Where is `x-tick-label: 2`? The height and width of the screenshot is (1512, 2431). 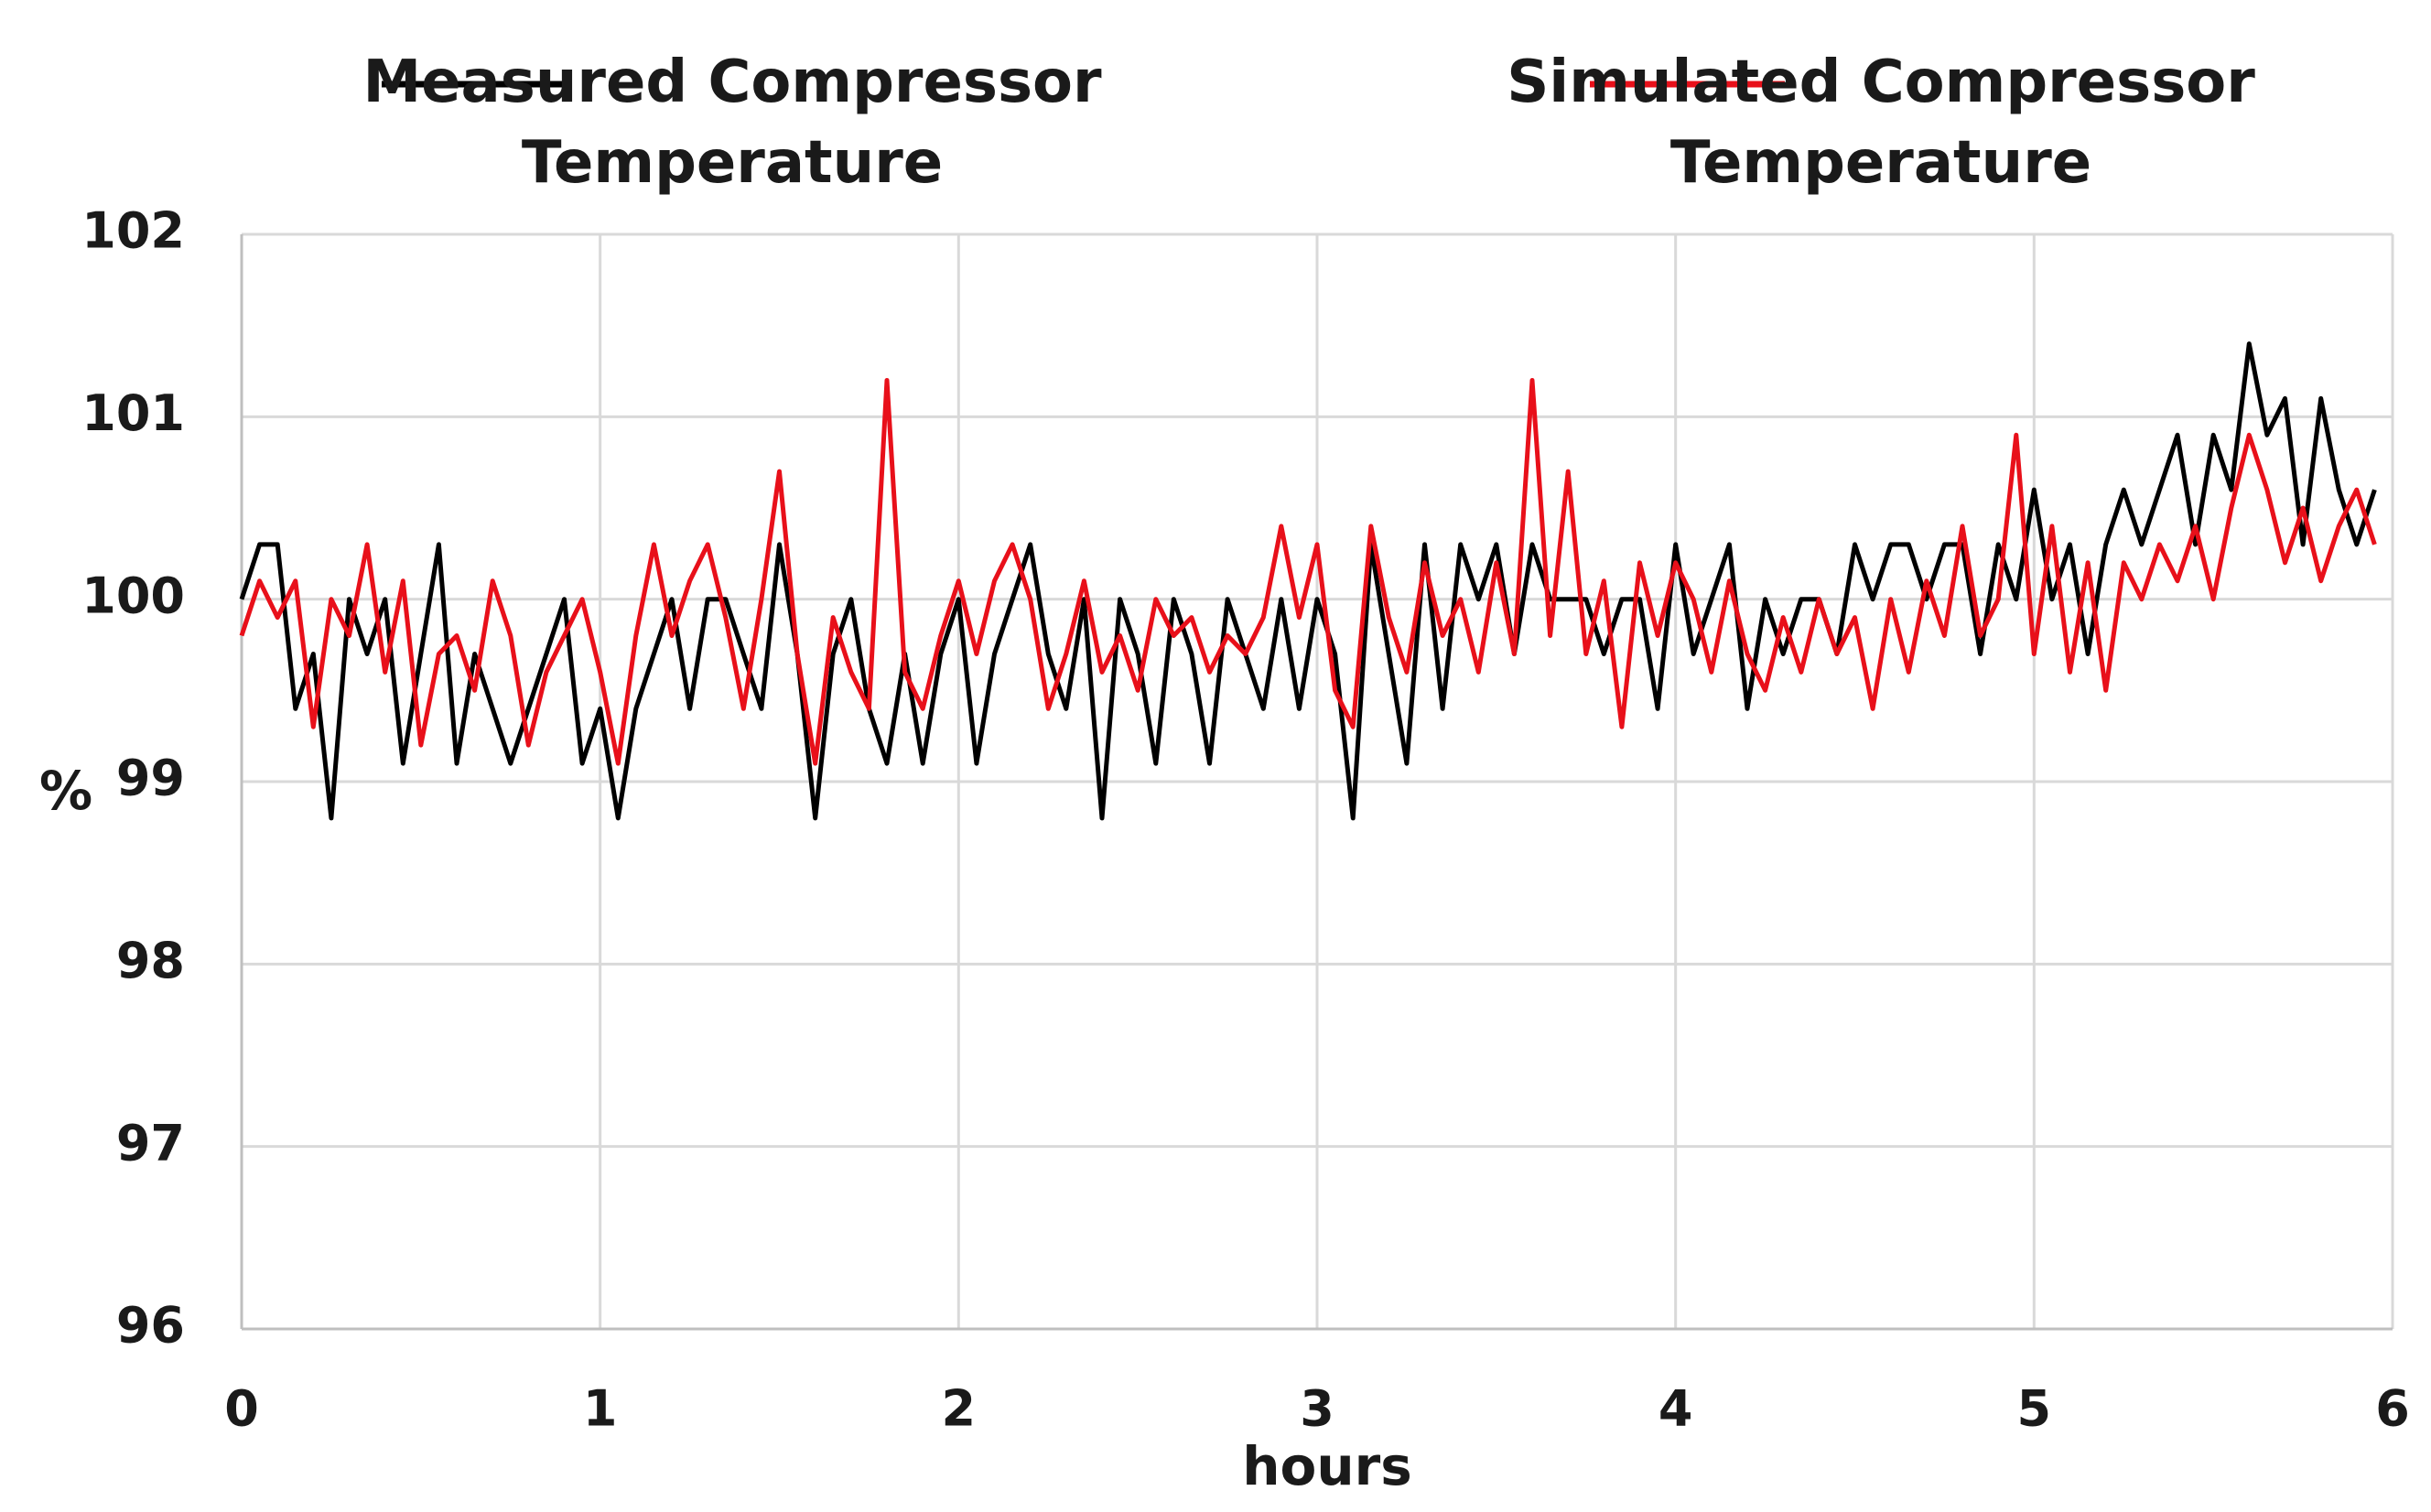 x-tick-label: 2 is located at coordinates (959, 1409).